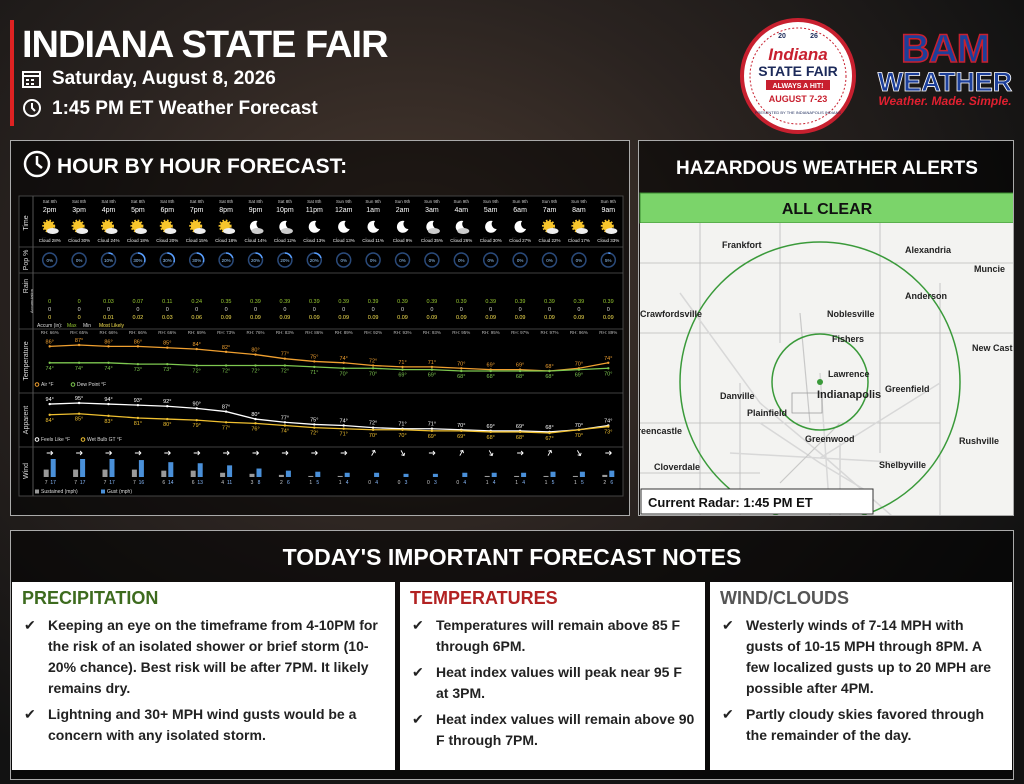  I want to click on row-label: Apparent, so click(26, 420).